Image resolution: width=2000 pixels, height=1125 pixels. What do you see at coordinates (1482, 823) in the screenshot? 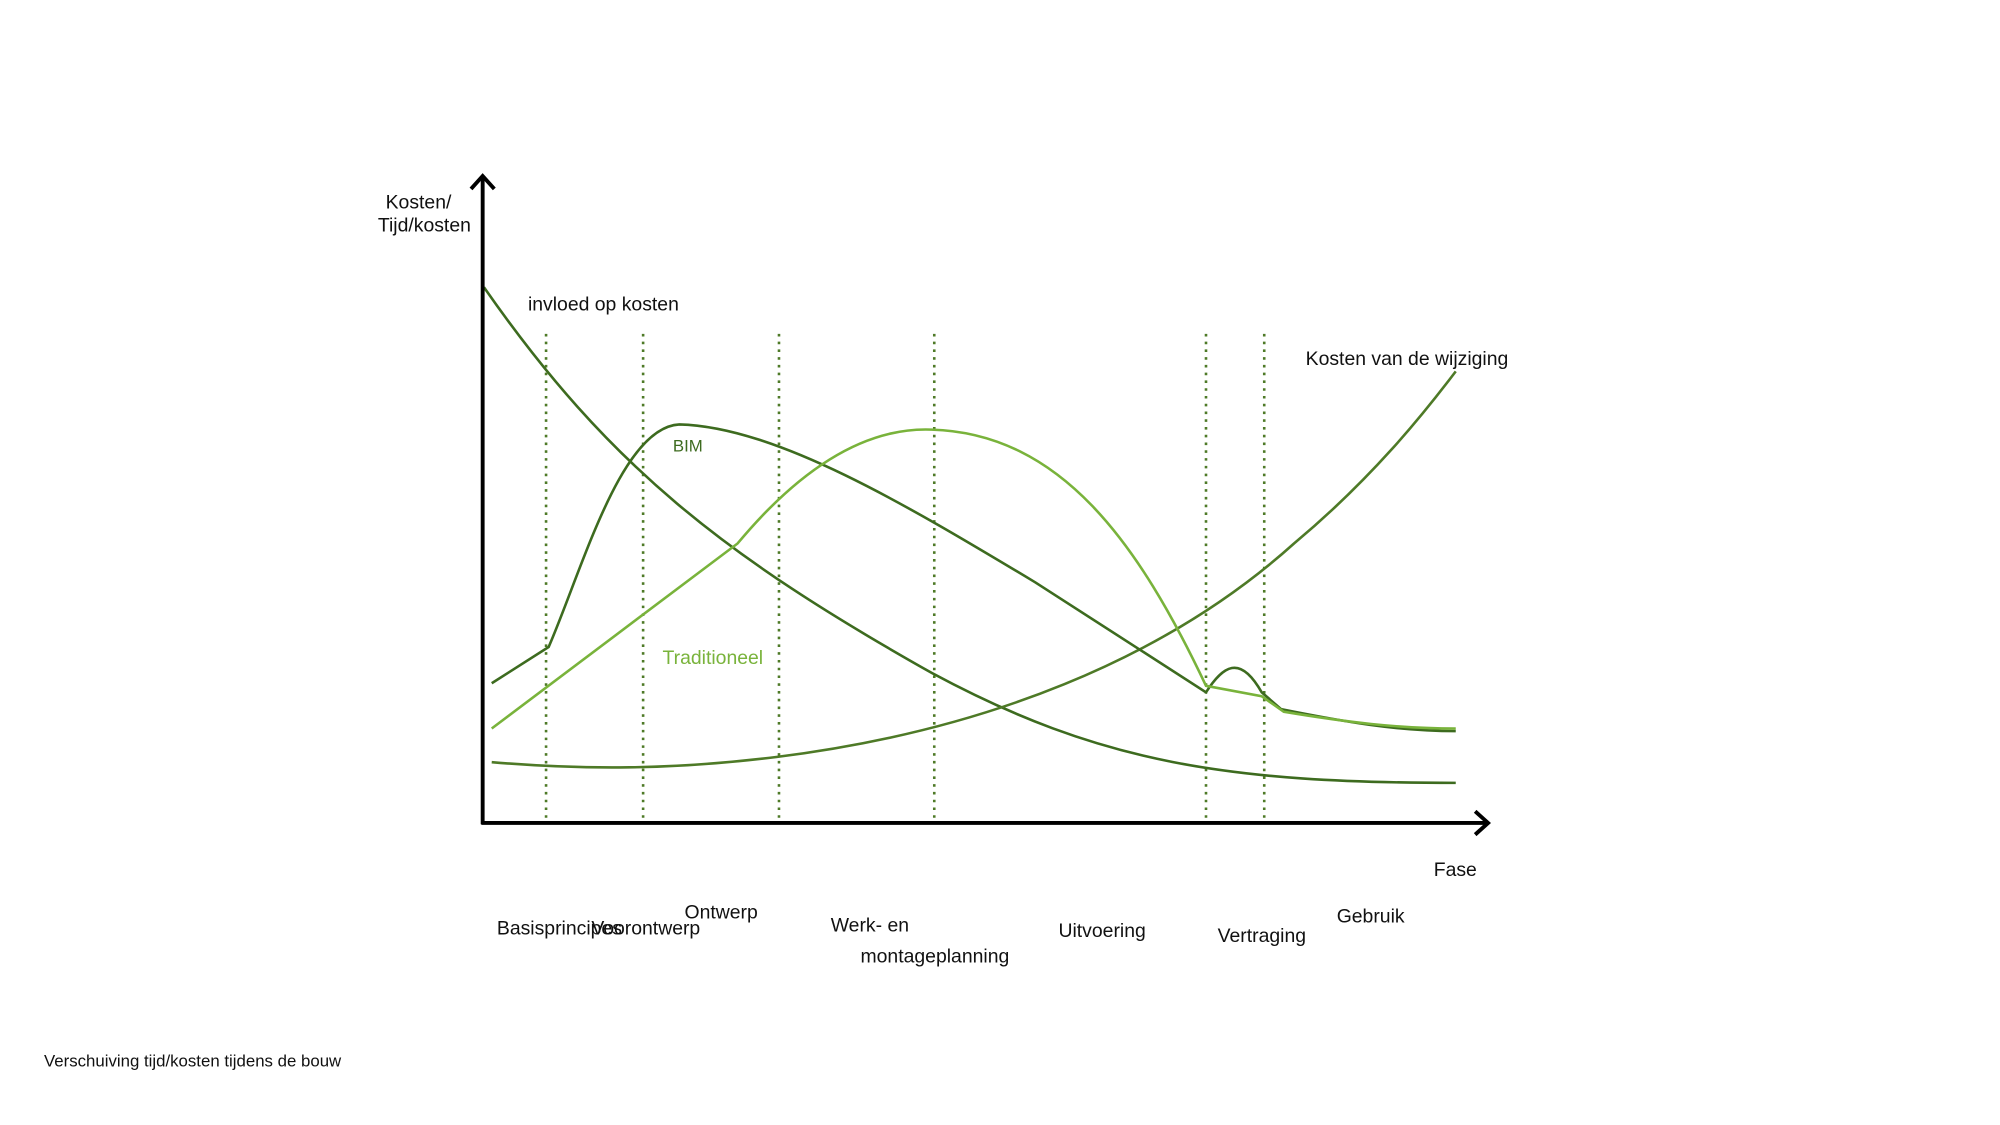
I see `x-arrow` at bounding box center [1482, 823].